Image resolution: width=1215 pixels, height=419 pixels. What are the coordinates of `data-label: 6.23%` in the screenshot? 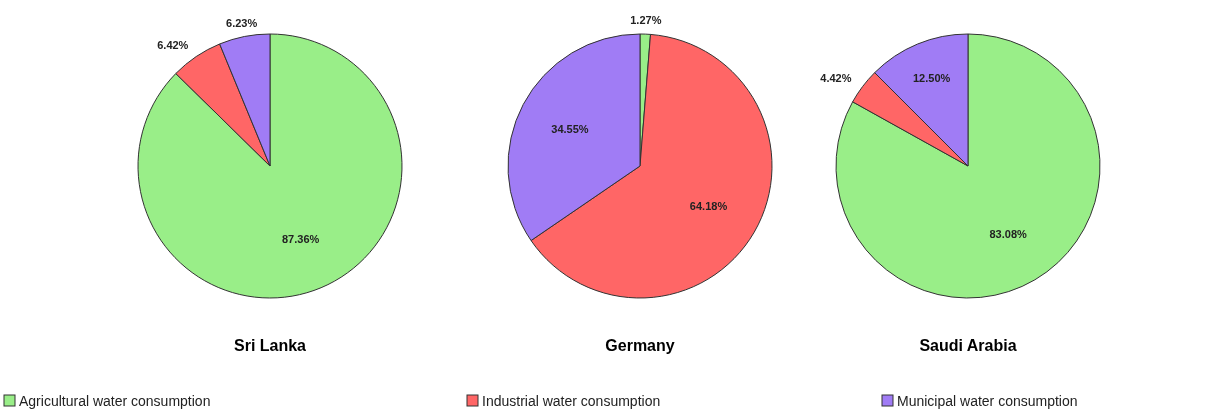 It's located at (242, 22).